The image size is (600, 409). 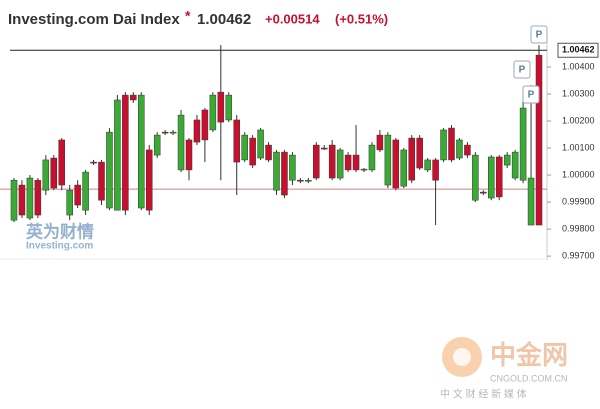 I want to click on watermark: CNGOLD.COM.CN, so click(x=529, y=378).